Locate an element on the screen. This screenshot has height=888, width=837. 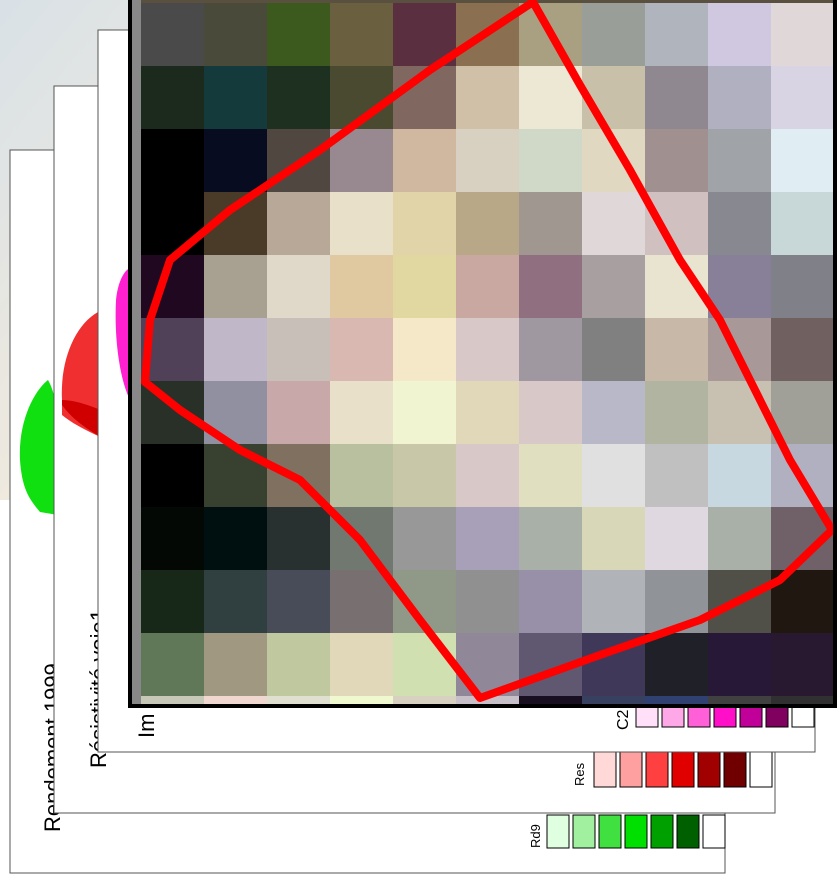
layer-title: Im is located at coordinates (146, 726).